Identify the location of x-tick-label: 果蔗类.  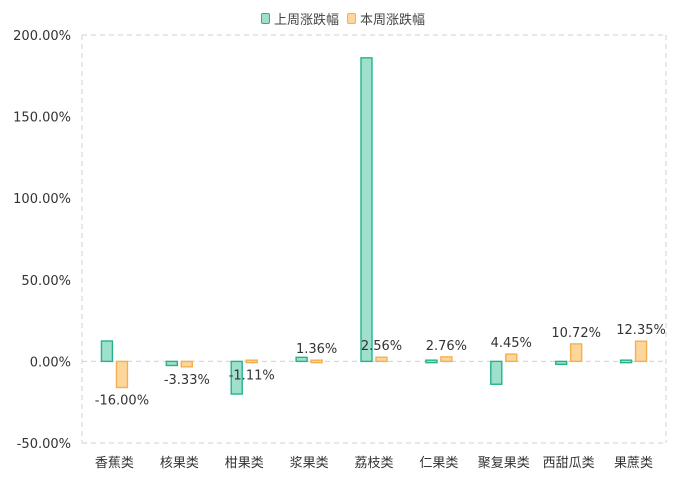
(633, 463).